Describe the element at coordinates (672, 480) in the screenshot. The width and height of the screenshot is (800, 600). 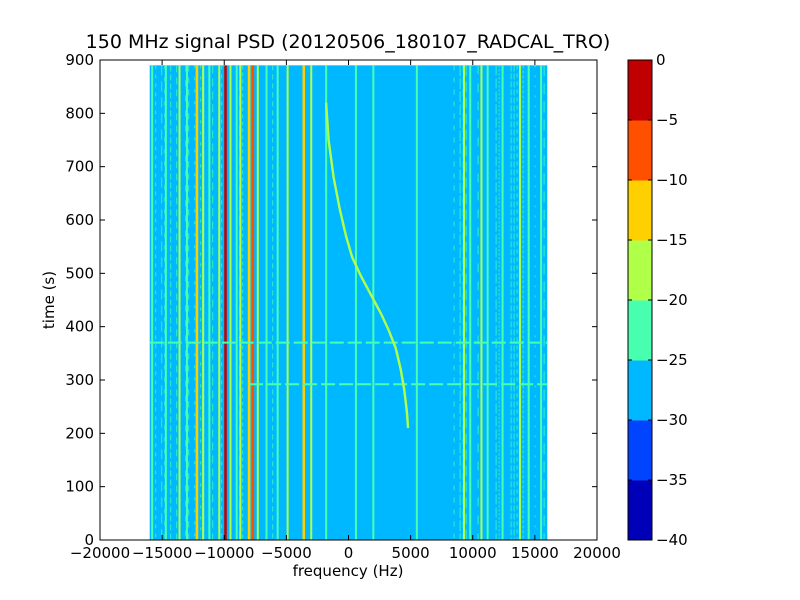
I see `colorbar-tick-label: −35` at that location.